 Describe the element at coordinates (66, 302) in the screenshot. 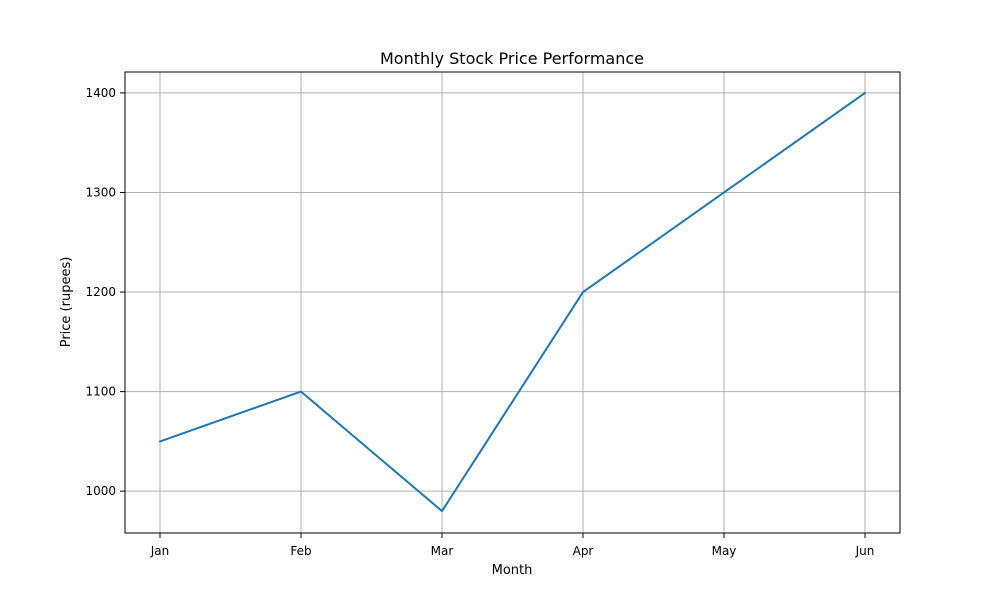

I see `y-axis-label: Price (rupees)` at that location.